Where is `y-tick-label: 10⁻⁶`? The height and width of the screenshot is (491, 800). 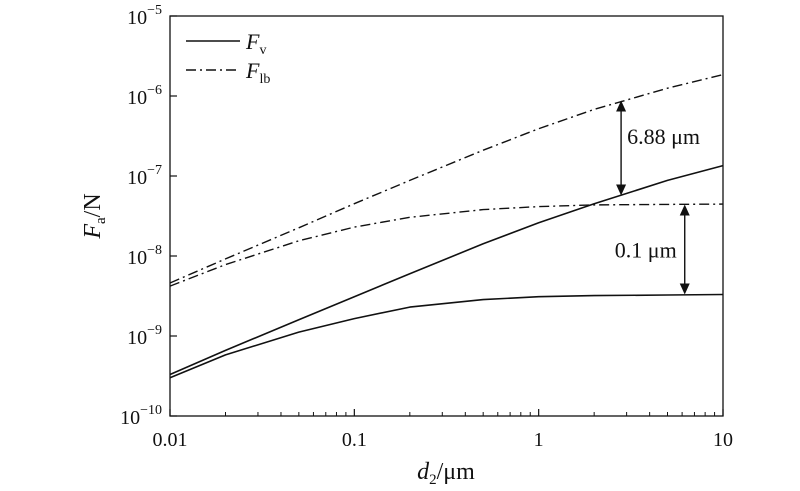
y-tick-label: 10⁻⁶ is located at coordinates (144, 96).